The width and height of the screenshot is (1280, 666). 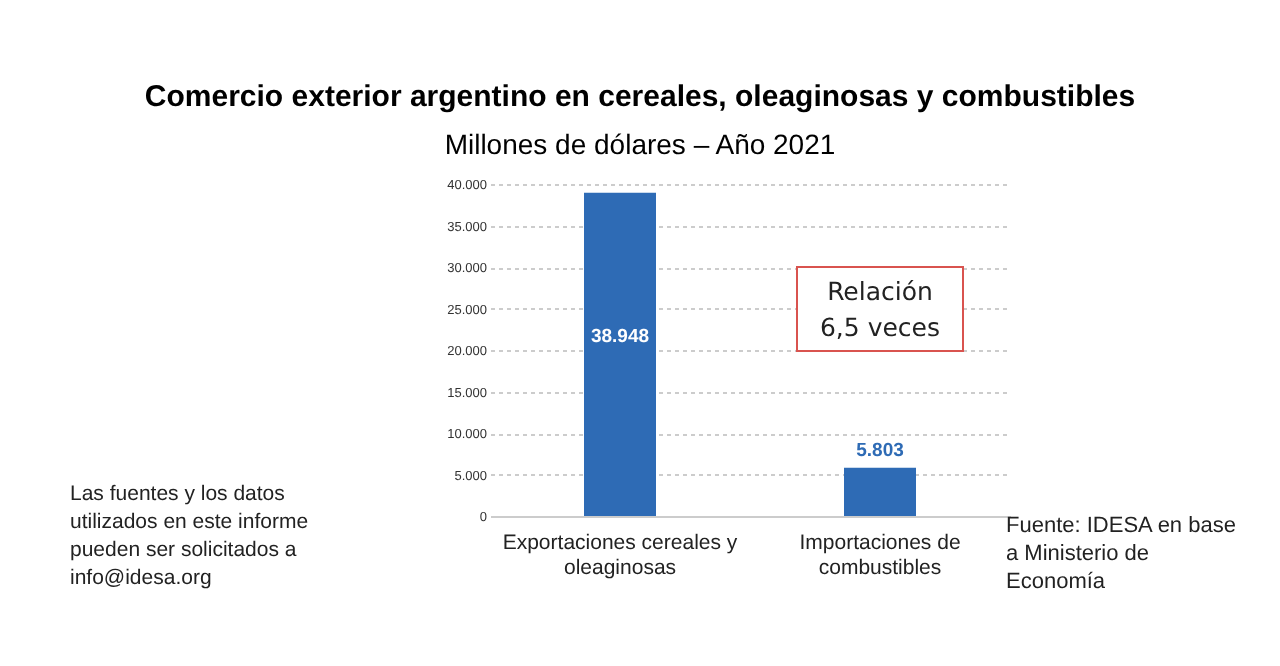 What do you see at coordinates (880, 309) in the screenshot?
I see `annotation: Relación 6,5 veces` at bounding box center [880, 309].